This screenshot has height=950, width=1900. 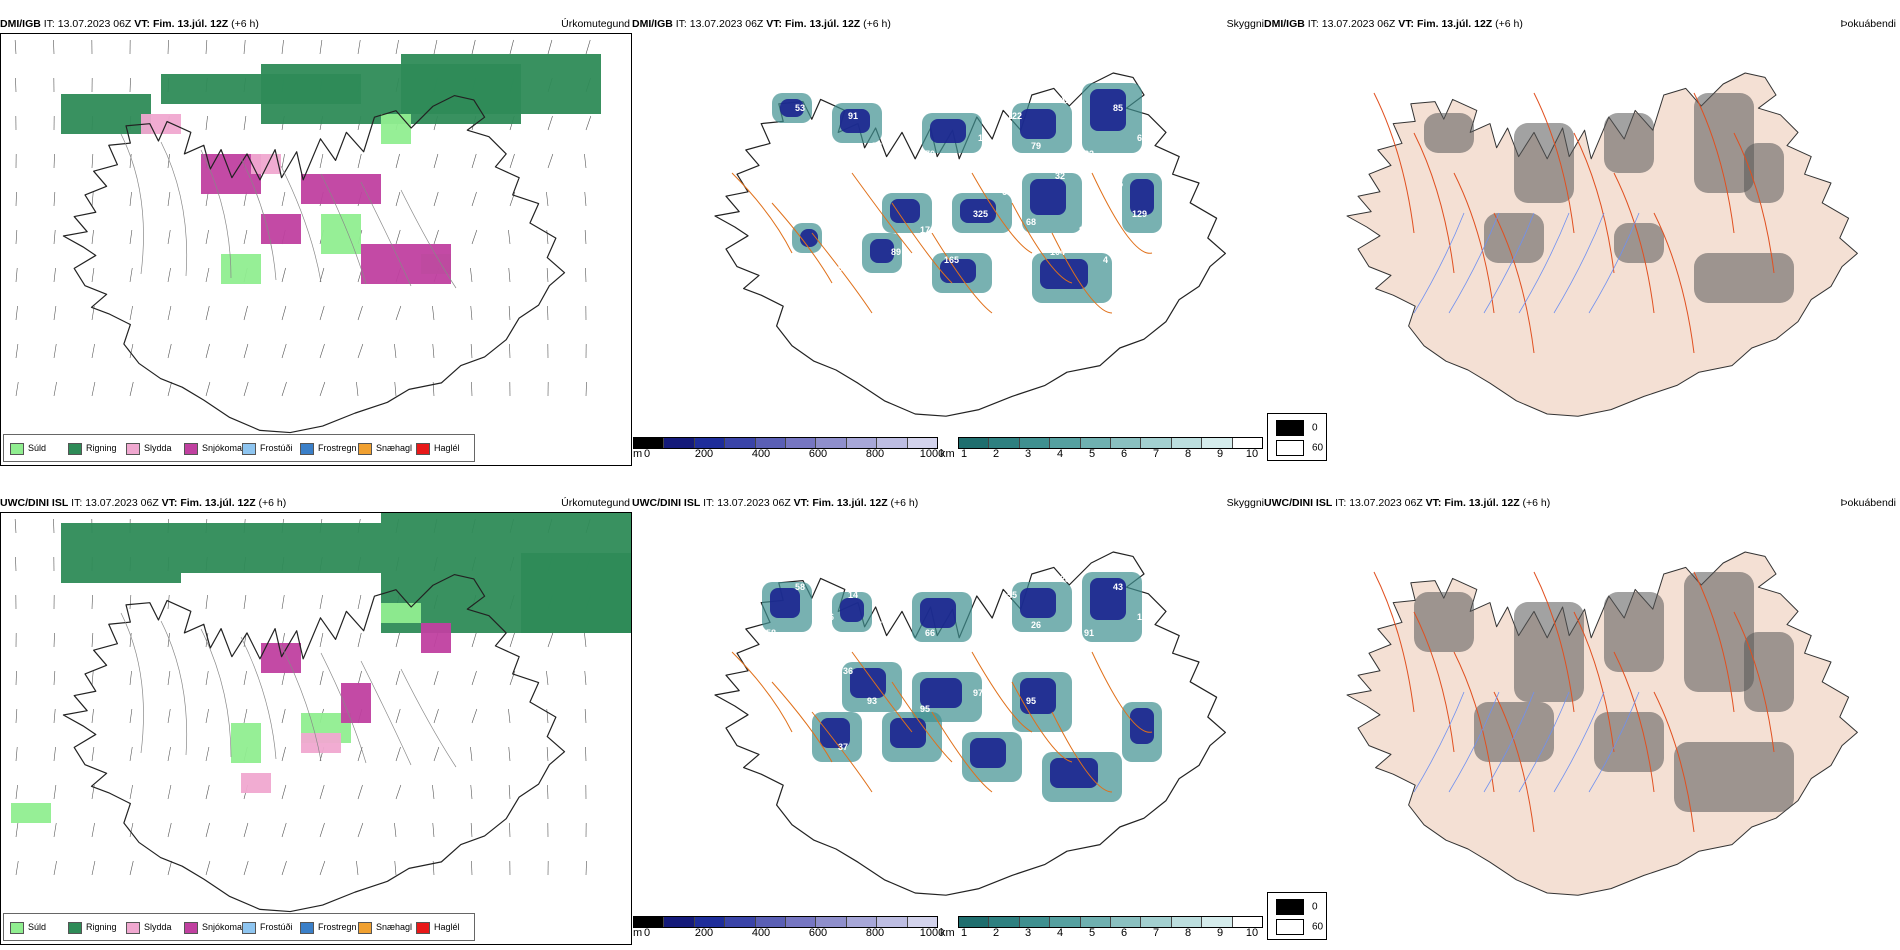 What do you see at coordinates (1868, 503) in the screenshot?
I see `fog-title: Þokuábendi` at bounding box center [1868, 503].